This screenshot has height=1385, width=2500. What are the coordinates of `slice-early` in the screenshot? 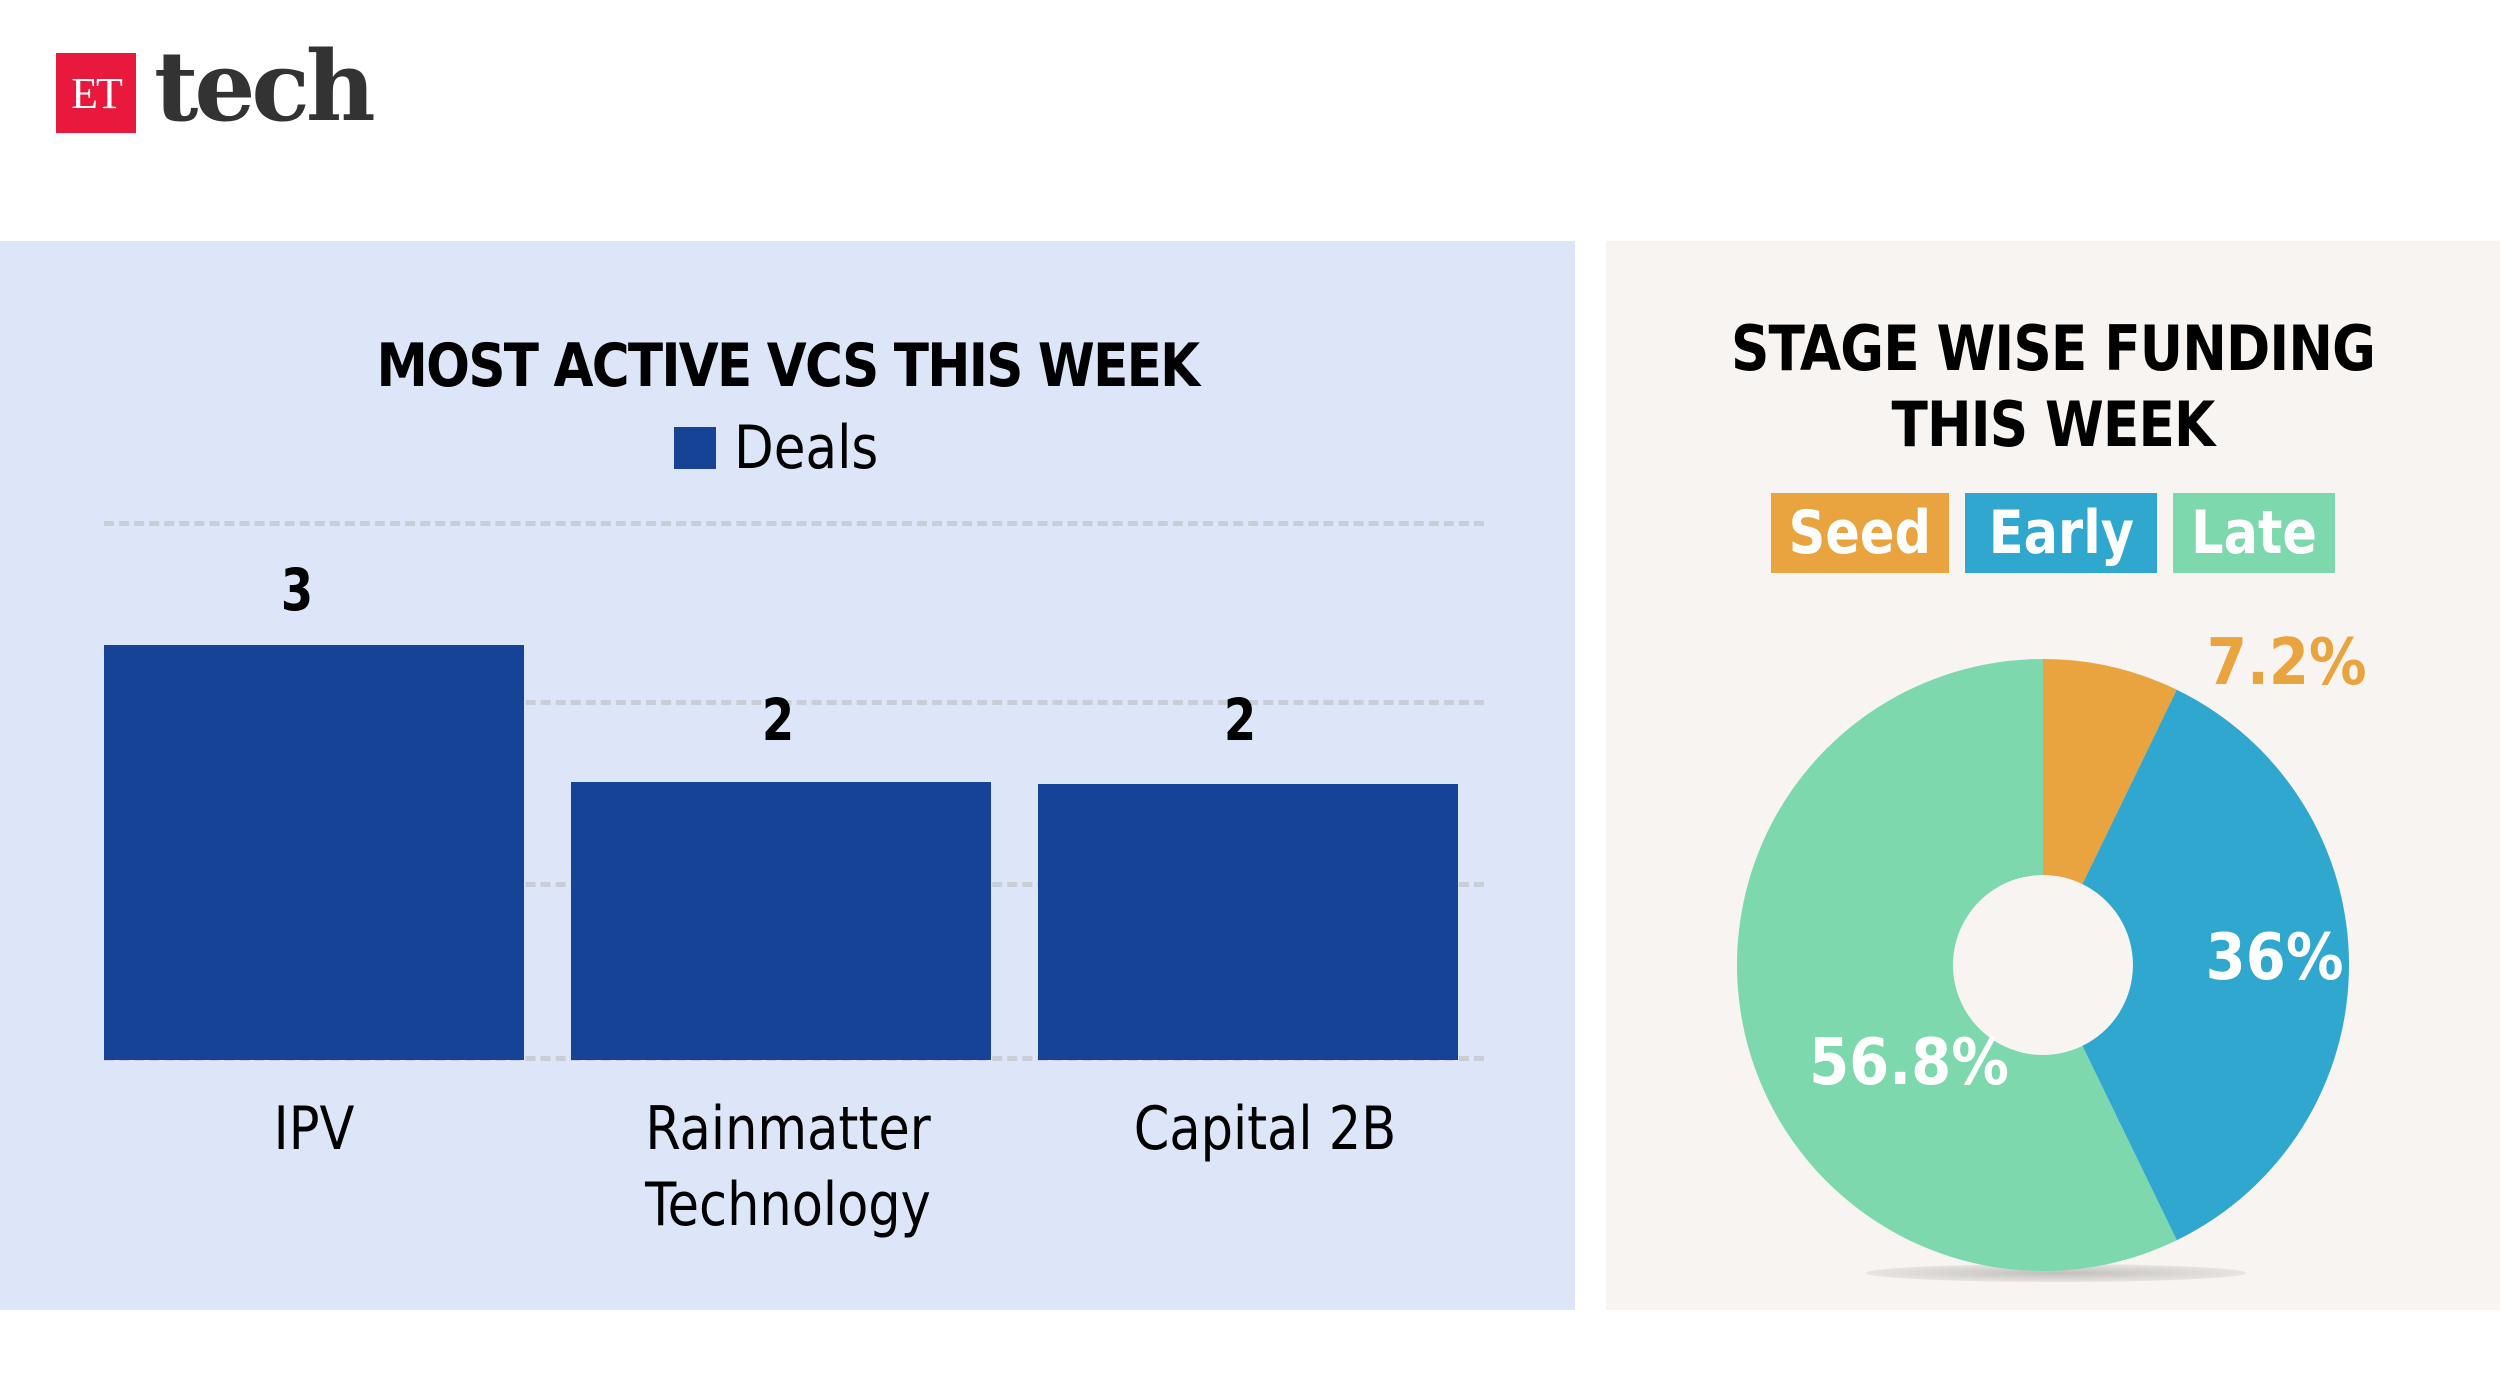 It's located at (2216, 965).